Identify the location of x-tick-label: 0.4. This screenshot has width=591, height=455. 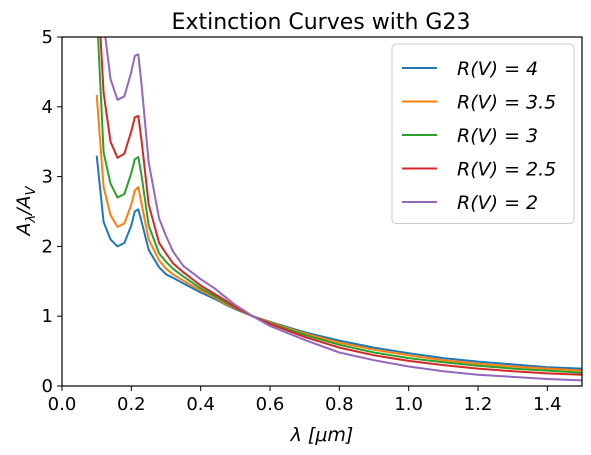
(200, 404).